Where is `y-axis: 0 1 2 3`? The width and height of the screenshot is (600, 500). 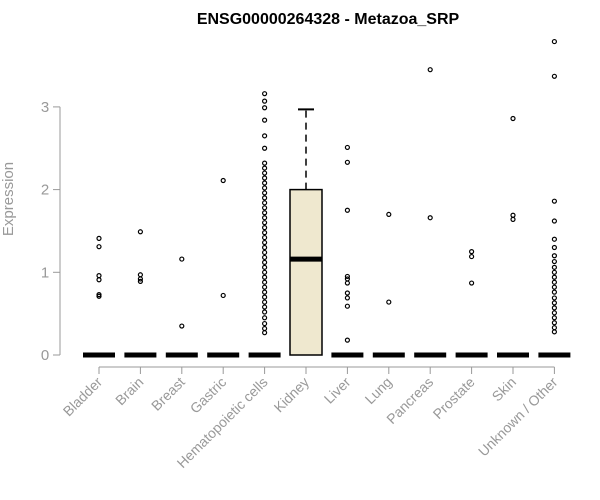 y-axis: 0 1 2 3 is located at coordinates (51, 231).